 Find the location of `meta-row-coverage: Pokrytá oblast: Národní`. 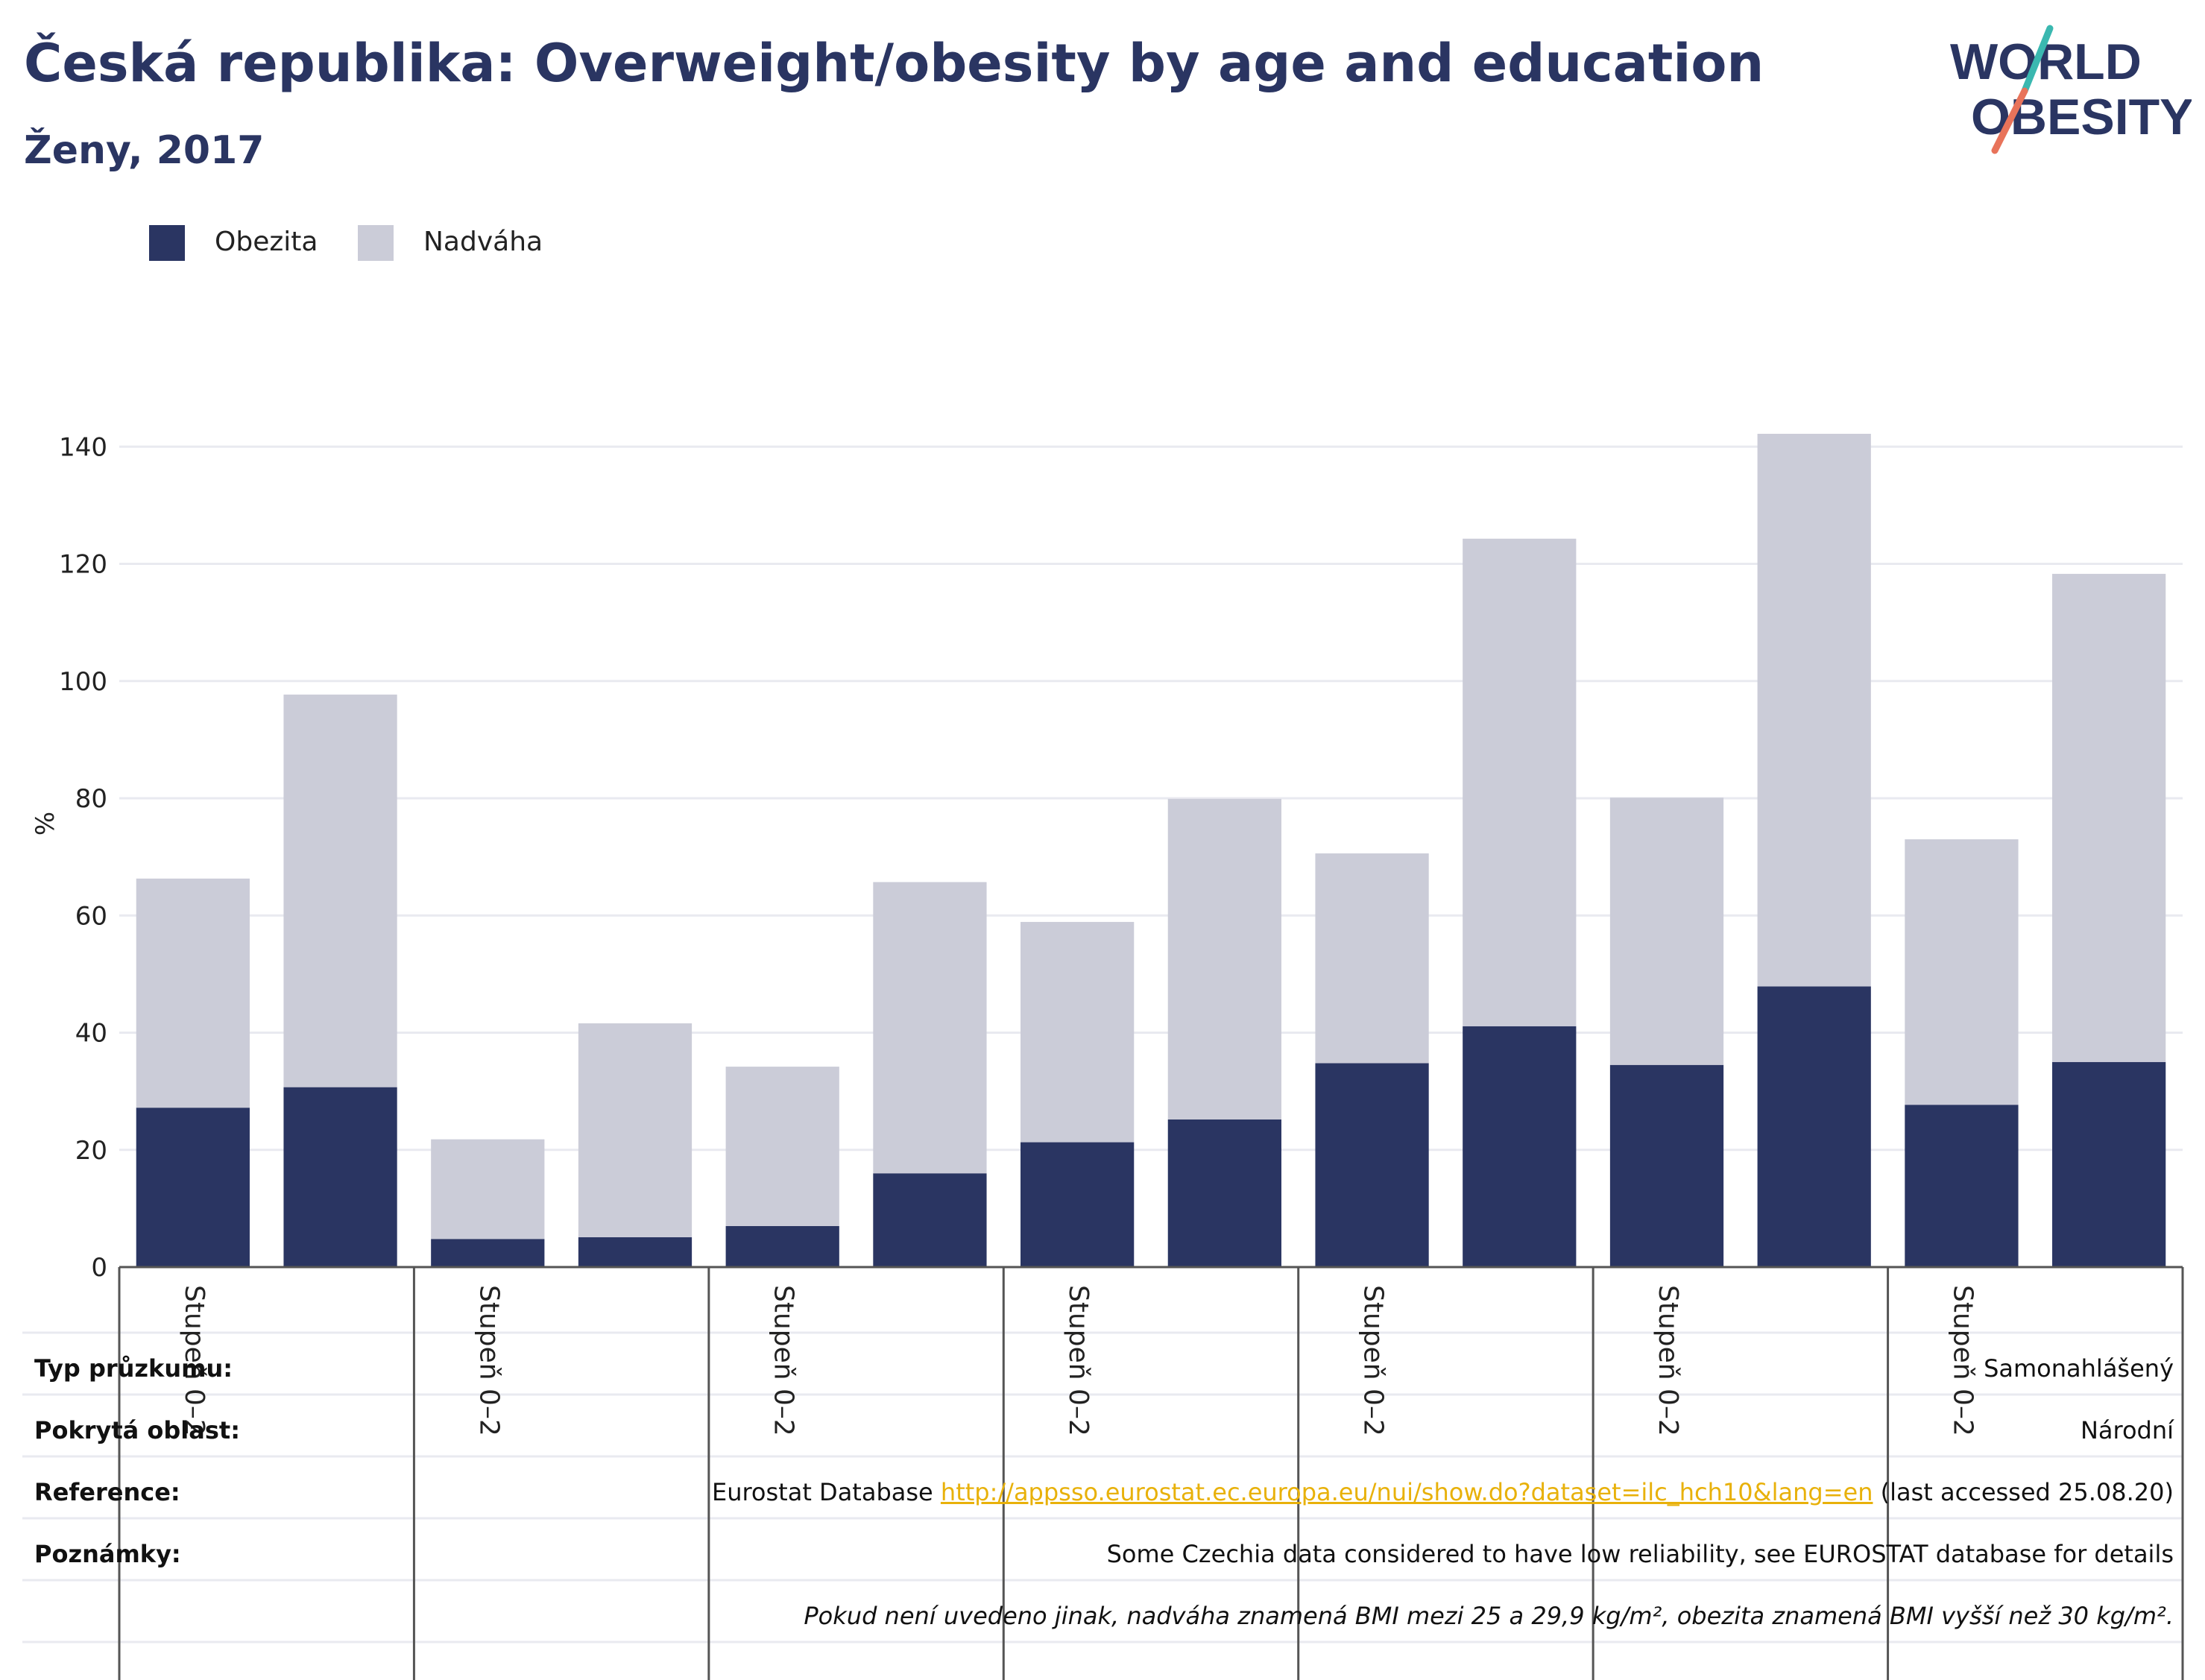

meta-row-coverage: Pokrytá oblast: Národní is located at coordinates (1099, 1429).